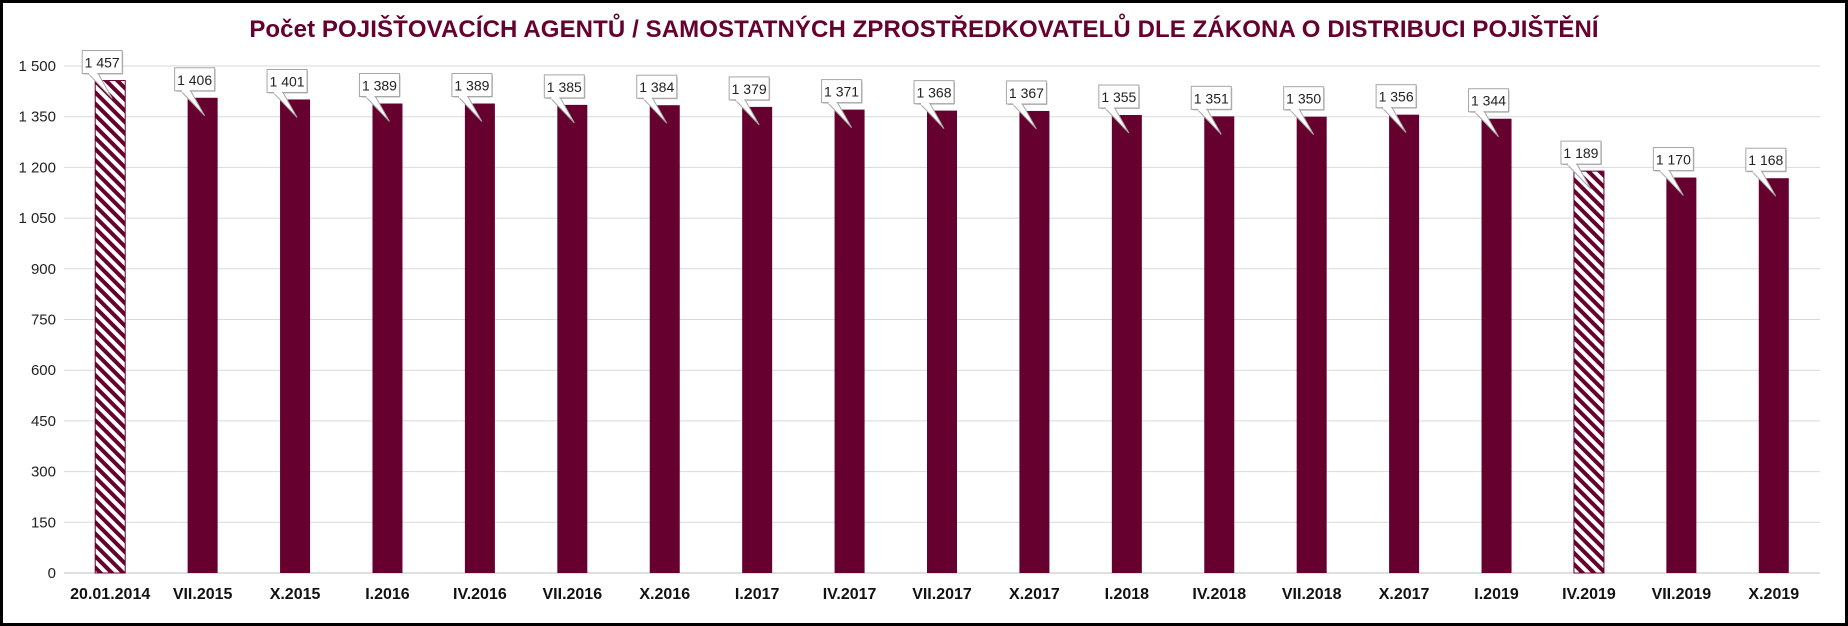 Image resolution: width=1848 pixels, height=626 pixels. I want to click on data-label-callout: 1 401, so click(287, 93).